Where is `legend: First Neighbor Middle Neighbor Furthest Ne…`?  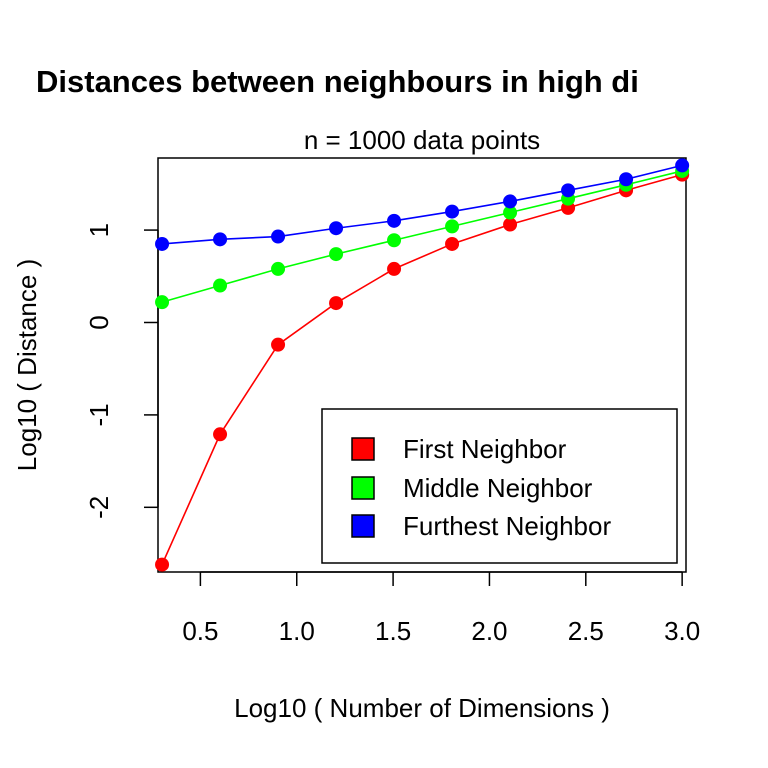
legend: First Neighbor Middle Neighbor Furthest Ne… is located at coordinates (499, 486).